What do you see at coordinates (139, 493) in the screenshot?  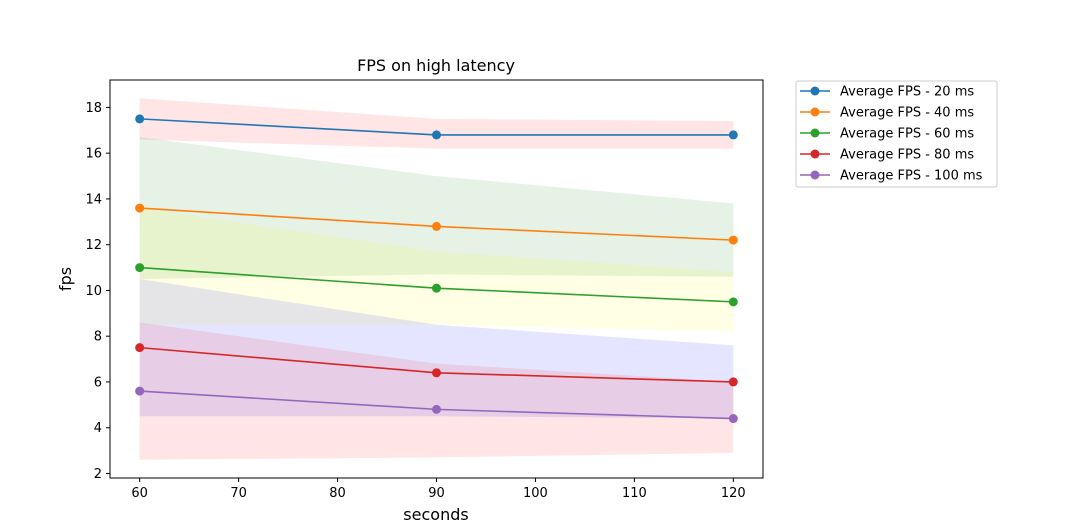 I see `x-tick-label-60: 60` at bounding box center [139, 493].